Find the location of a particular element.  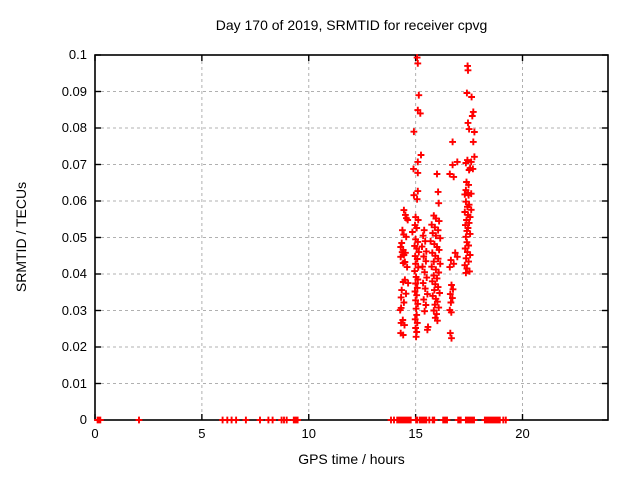

x-tick-label: 10 is located at coordinates (308, 433).